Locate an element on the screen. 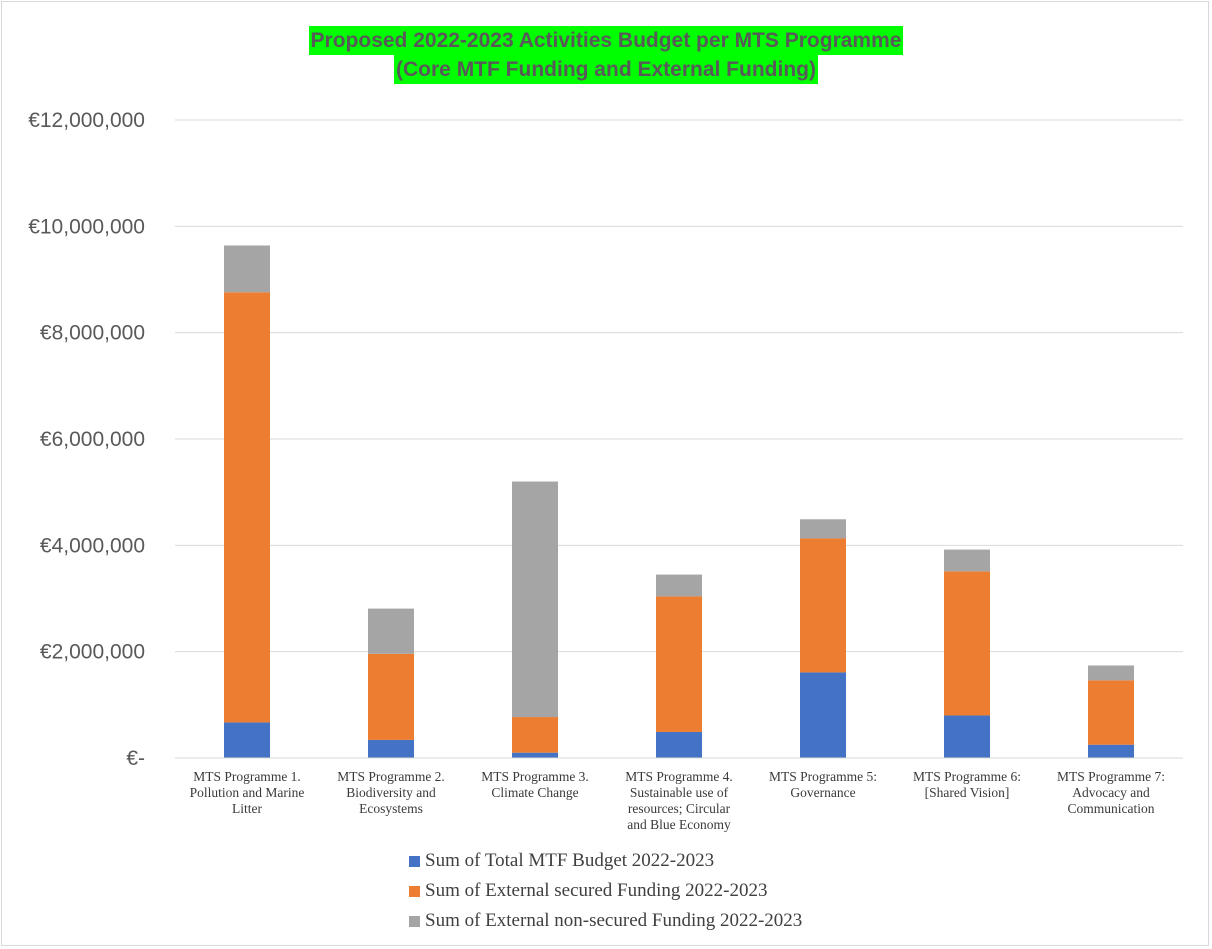 Image resolution: width=1212 pixels, height=949 pixels. x-tick-label-line: MTS Programme 6: is located at coordinates (967, 776).